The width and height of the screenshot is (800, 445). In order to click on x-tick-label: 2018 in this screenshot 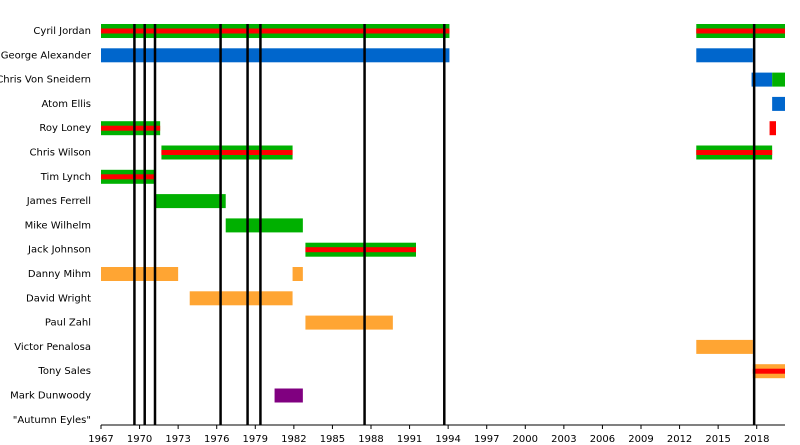, I will do `click(756, 439)`.